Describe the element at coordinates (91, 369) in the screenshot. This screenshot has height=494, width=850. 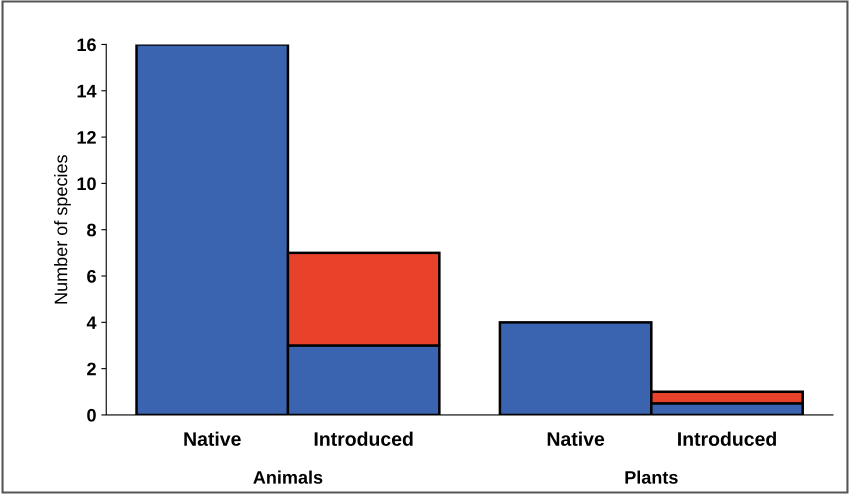
I see `y-tick-label: 2` at that location.